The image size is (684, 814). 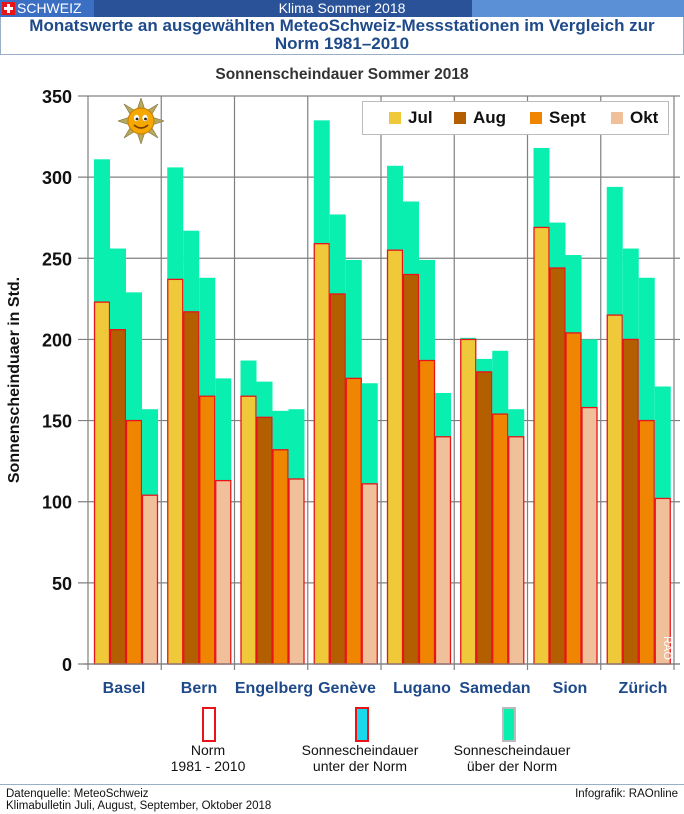 I want to click on above-norm-swatch, so click(x=509, y=724).